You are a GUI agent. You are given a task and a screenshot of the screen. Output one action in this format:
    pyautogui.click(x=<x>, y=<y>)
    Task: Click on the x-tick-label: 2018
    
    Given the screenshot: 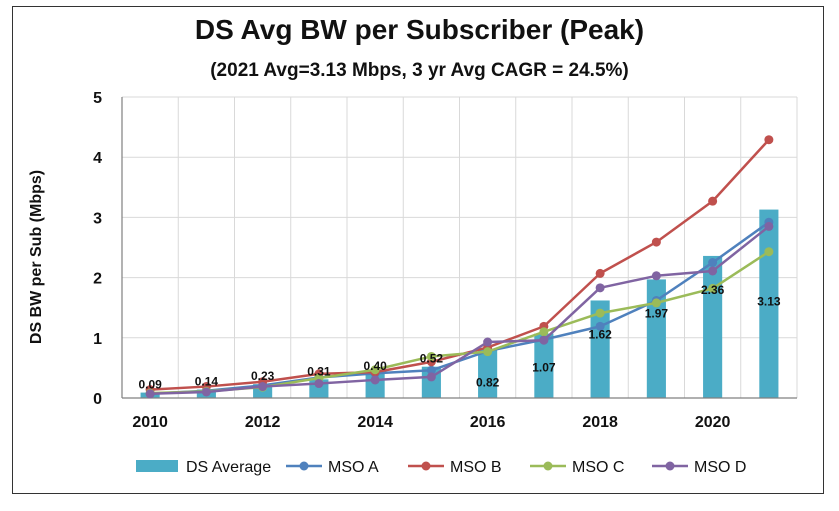 What is the action you would take?
    pyautogui.click(x=600, y=422)
    